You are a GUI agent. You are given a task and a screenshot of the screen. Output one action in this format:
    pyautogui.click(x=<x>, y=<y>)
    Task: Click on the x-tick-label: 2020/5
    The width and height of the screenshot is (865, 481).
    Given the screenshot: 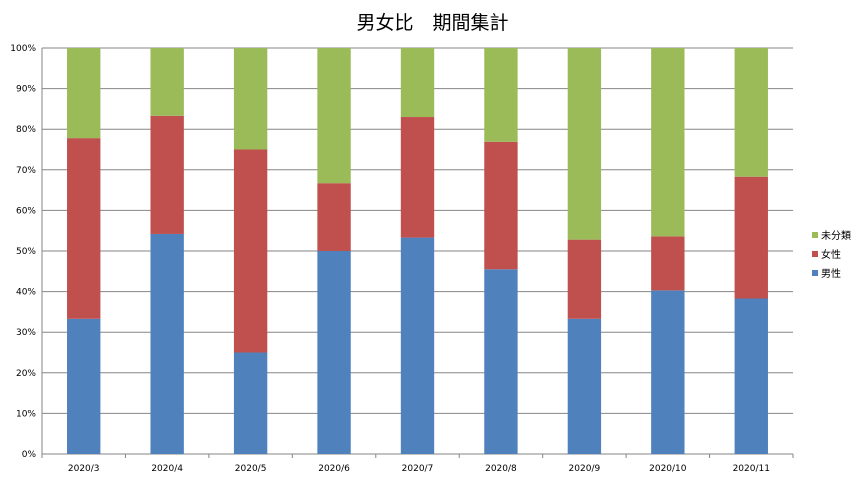 What is the action you would take?
    pyautogui.click(x=251, y=469)
    